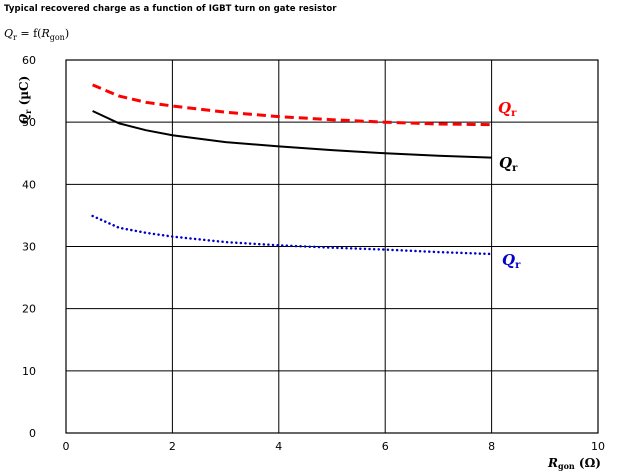 The height and width of the screenshot is (472, 624). I want to click on y-tick-label: 60, so click(29, 60).